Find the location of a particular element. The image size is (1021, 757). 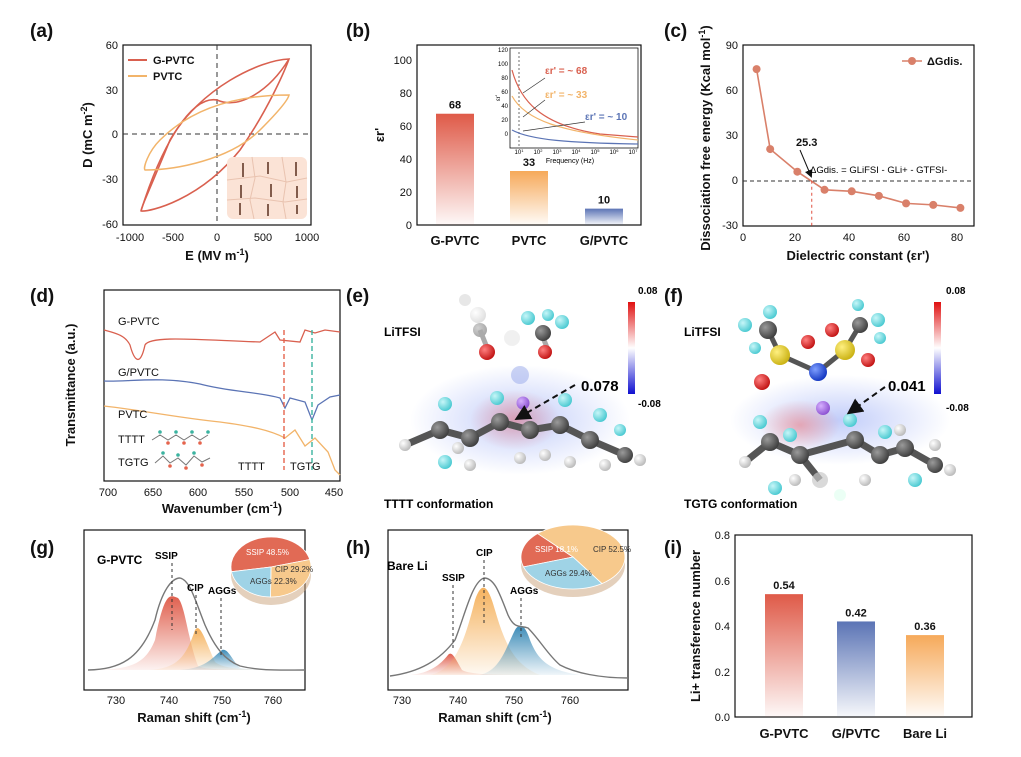

d-xtick: 500 is located at coordinates (290, 493).